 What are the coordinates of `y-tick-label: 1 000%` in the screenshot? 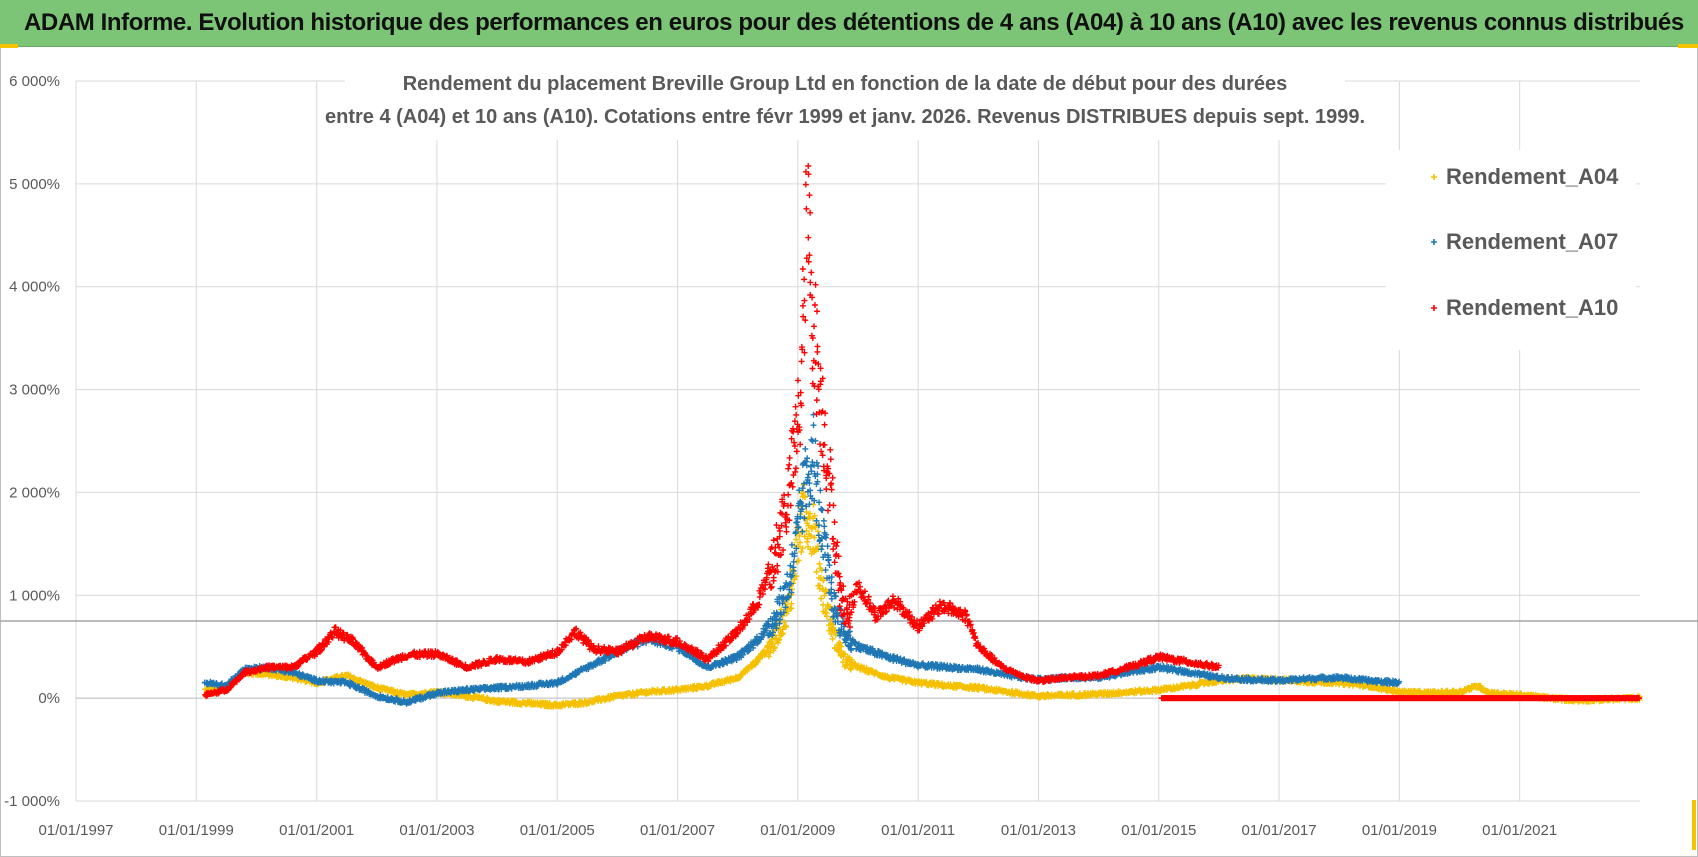 It's located at (34, 595).